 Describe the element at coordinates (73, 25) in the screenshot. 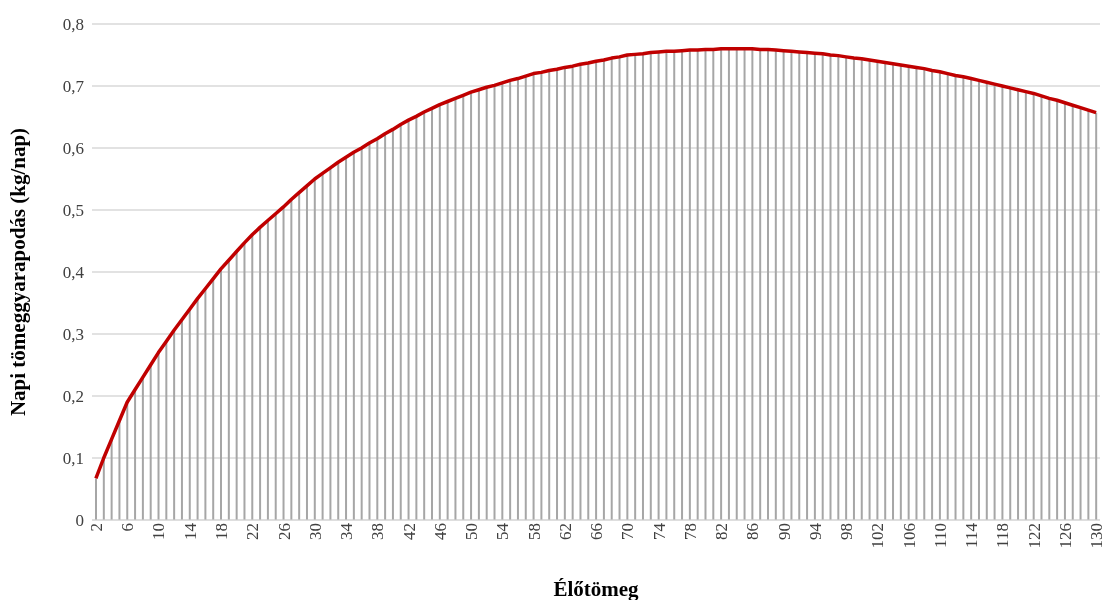

I see `y-tick-label: 0,8` at that location.